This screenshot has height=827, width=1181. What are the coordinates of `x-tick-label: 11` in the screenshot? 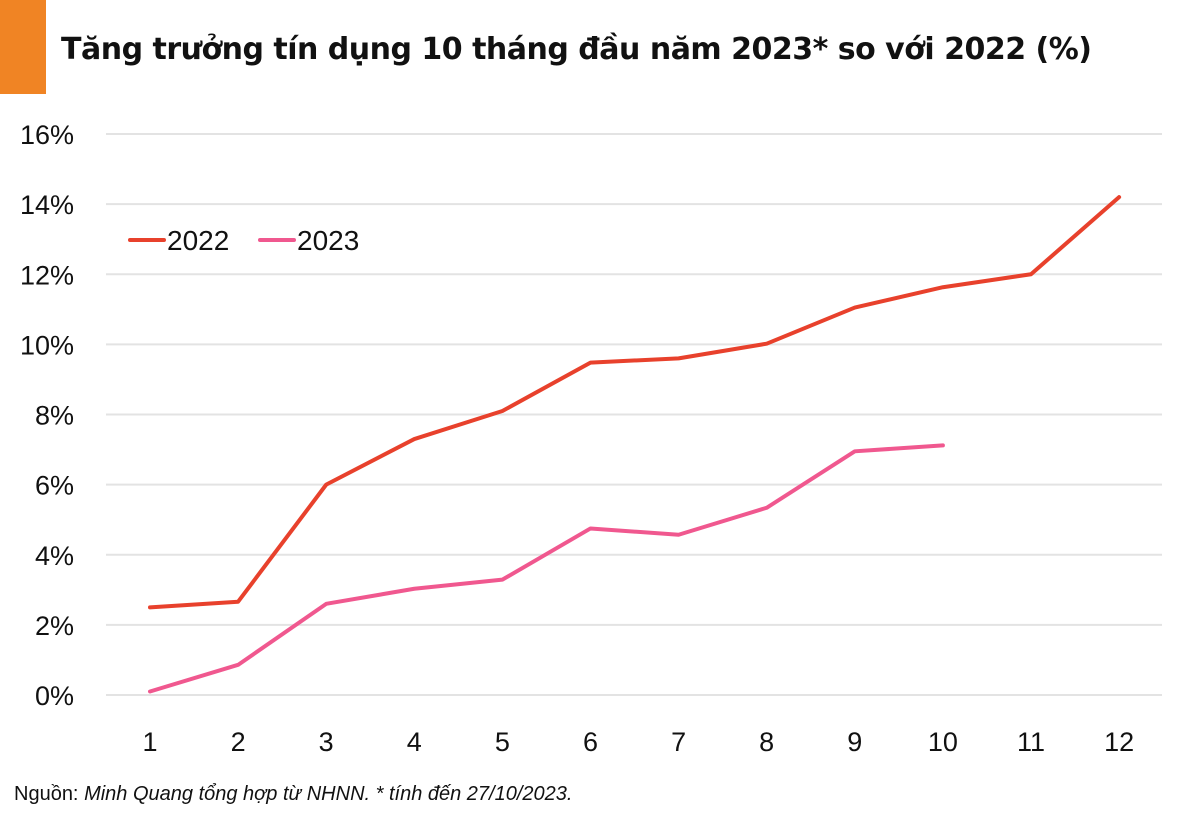 It's located at (1031, 742).